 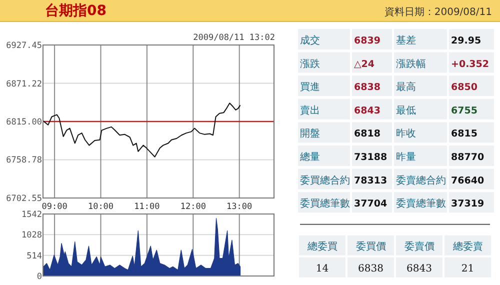 I want to click on table-cell: 6815, so click(x=471, y=132).